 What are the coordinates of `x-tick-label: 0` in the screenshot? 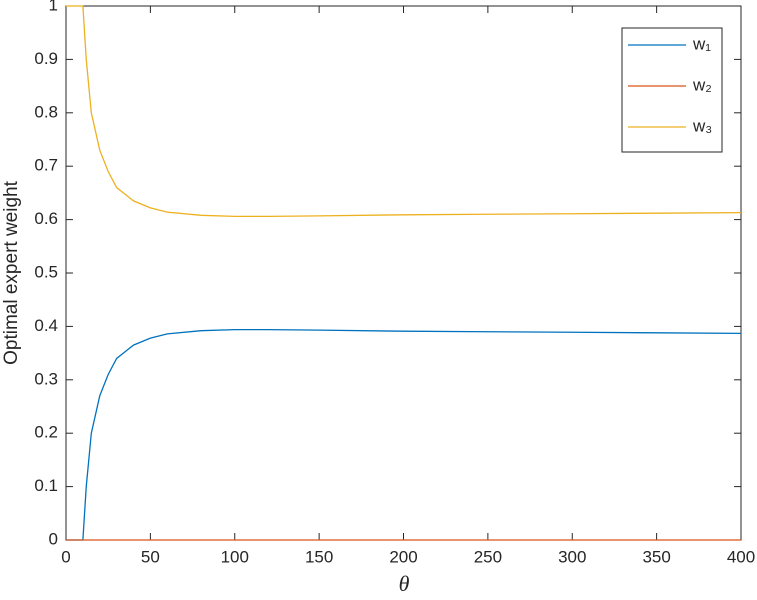 It's located at (65, 556).